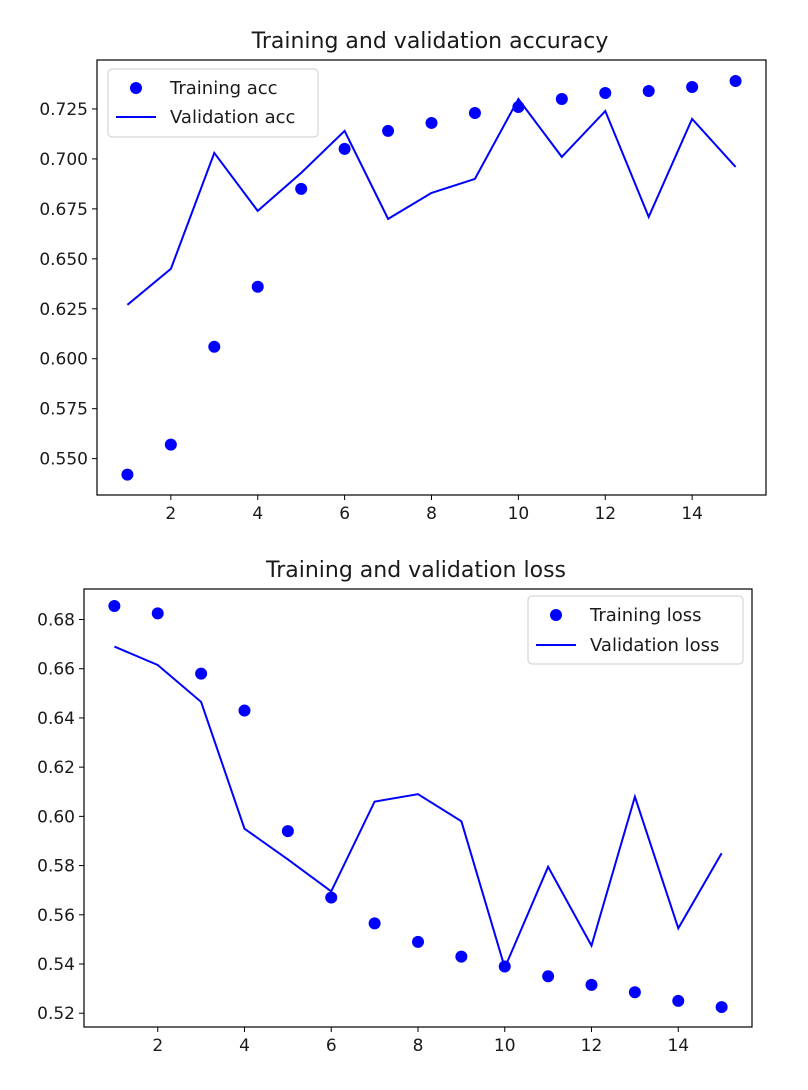 This screenshot has width=808, height=1090. I want to click on y-axis-ticks: 0.550 0.575 0.600 0.625 0.650 0.675 0.700 0.725, so click(68, 285).